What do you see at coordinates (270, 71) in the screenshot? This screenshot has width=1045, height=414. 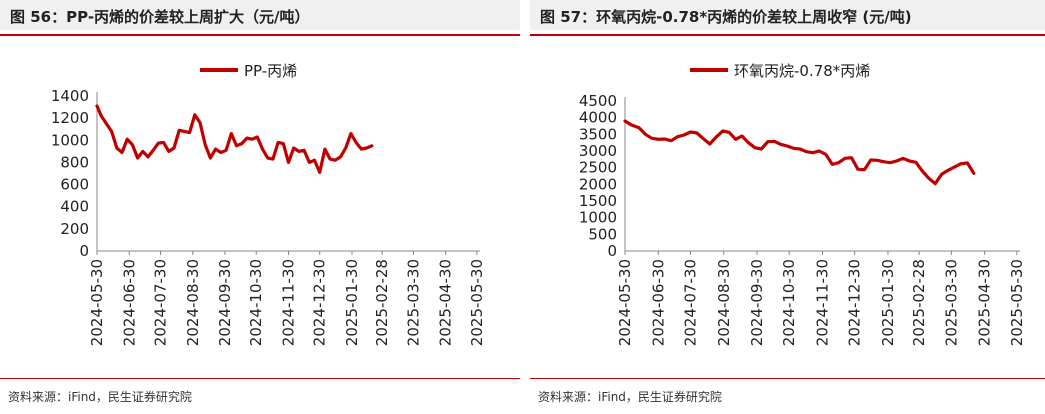 I see `legend-label: PP-丙烯` at bounding box center [270, 71].